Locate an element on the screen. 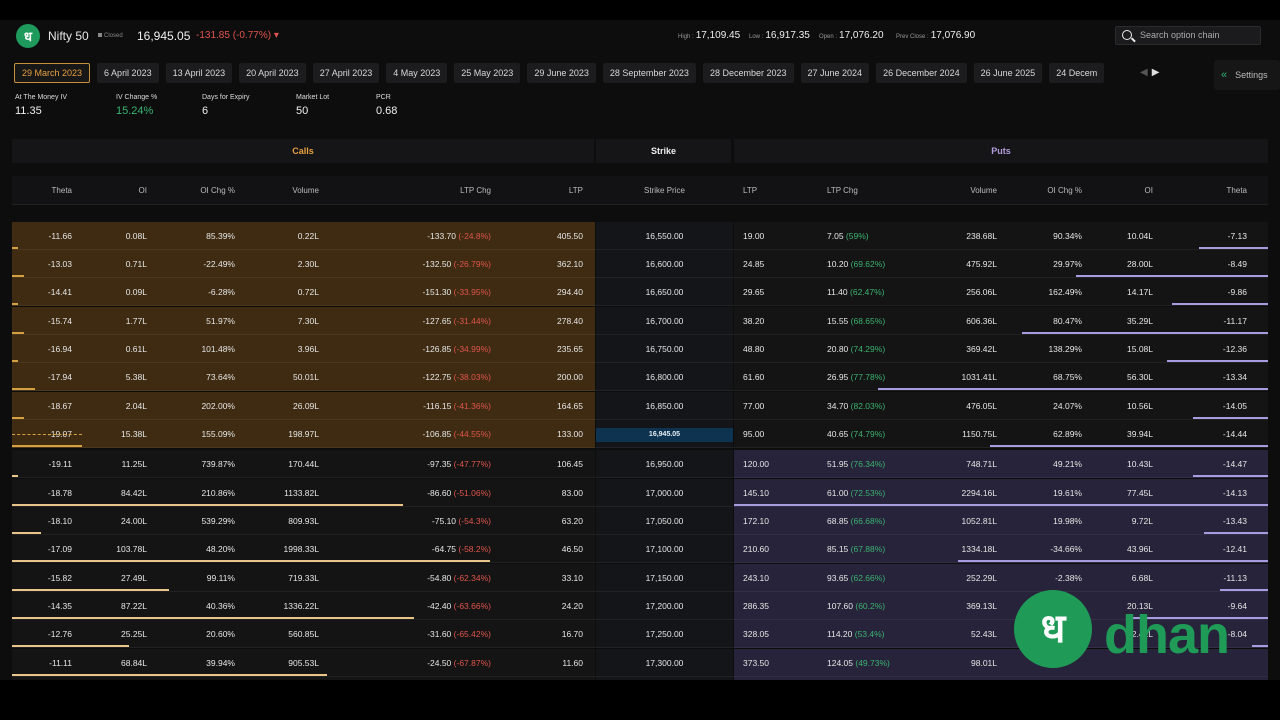  c-vol-cell: 905.53L is located at coordinates (303, 663).